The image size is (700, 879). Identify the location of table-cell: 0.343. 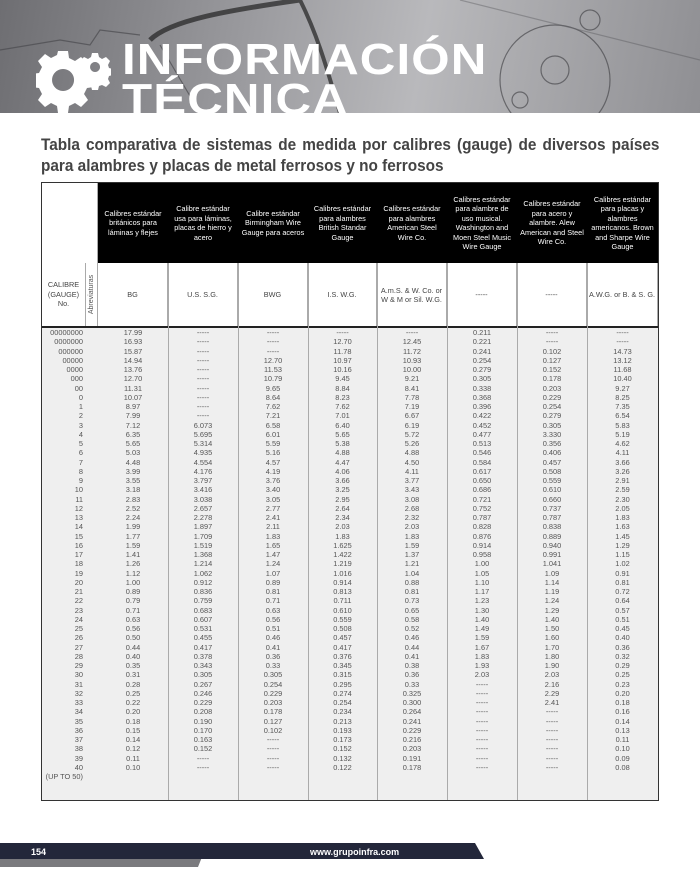
(203, 665).